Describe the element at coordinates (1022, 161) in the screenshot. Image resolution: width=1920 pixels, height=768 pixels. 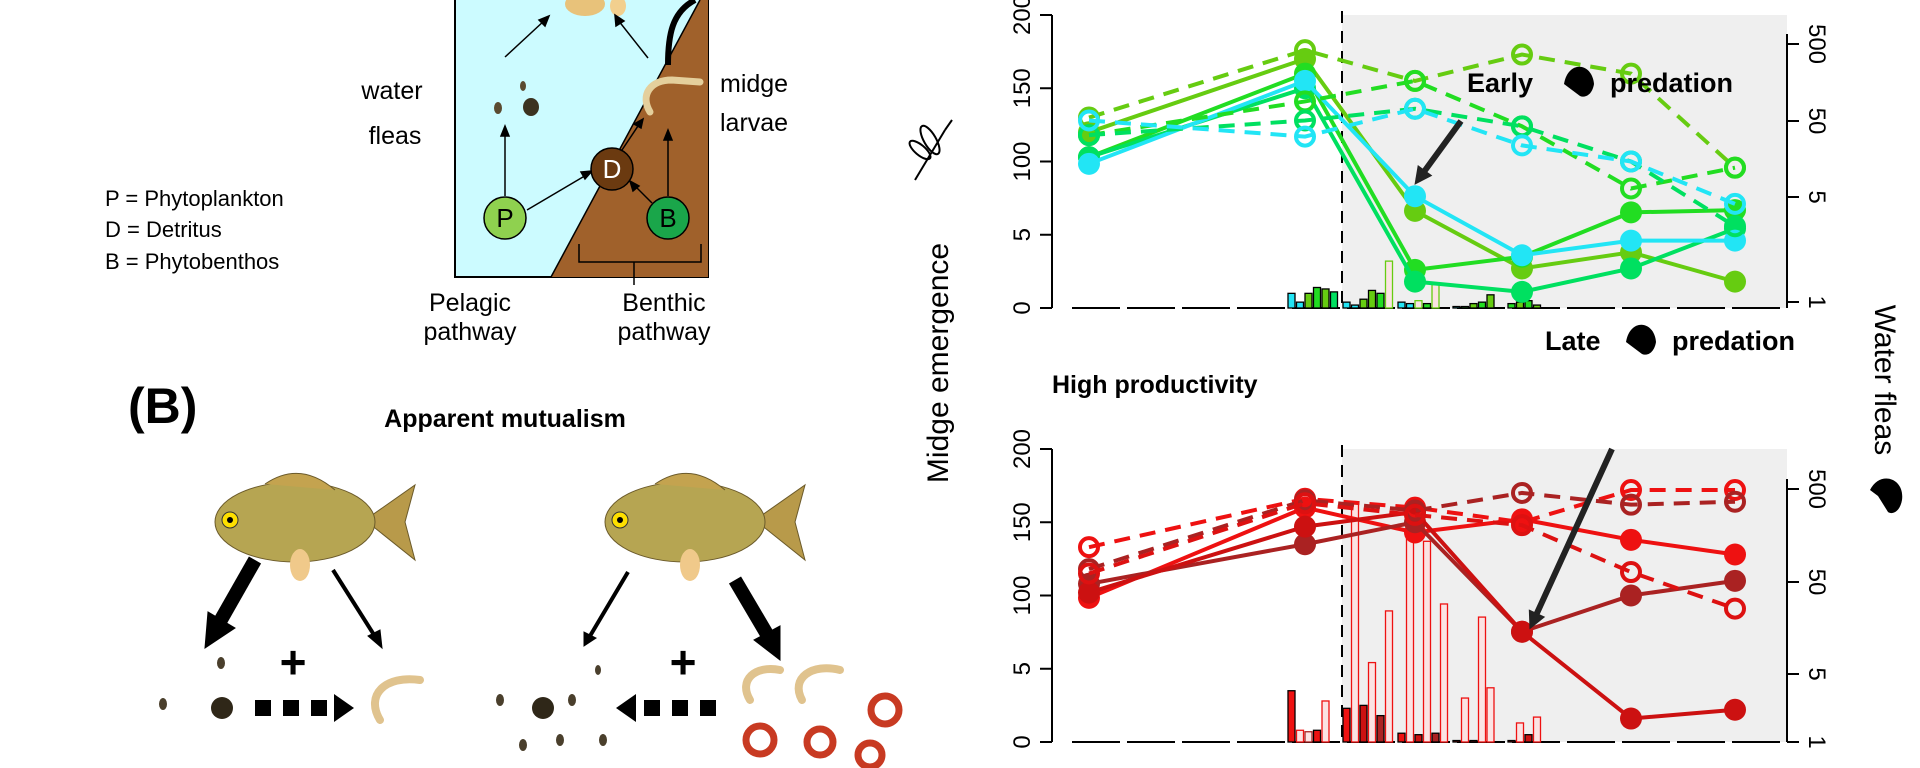
I see `y-tick-label: 100` at that location.